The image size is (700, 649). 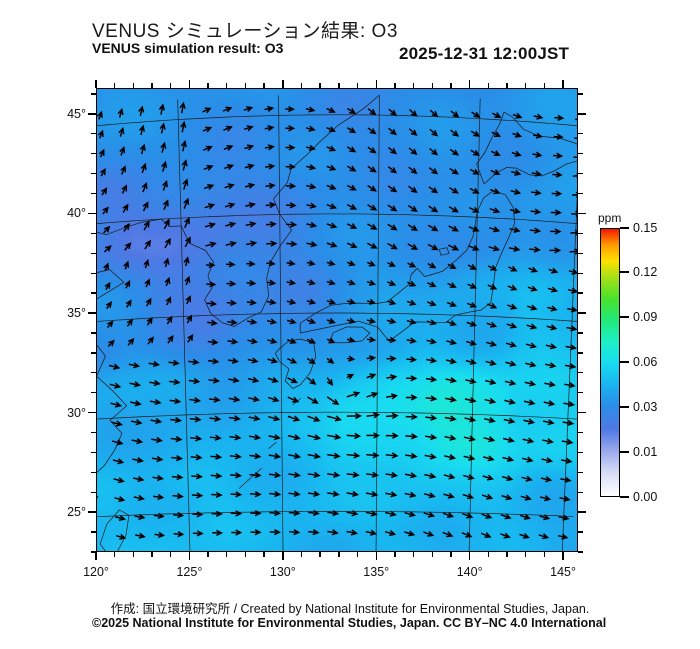 What do you see at coordinates (76, 313) in the screenshot?
I see `y-axis-label: 35°` at bounding box center [76, 313].